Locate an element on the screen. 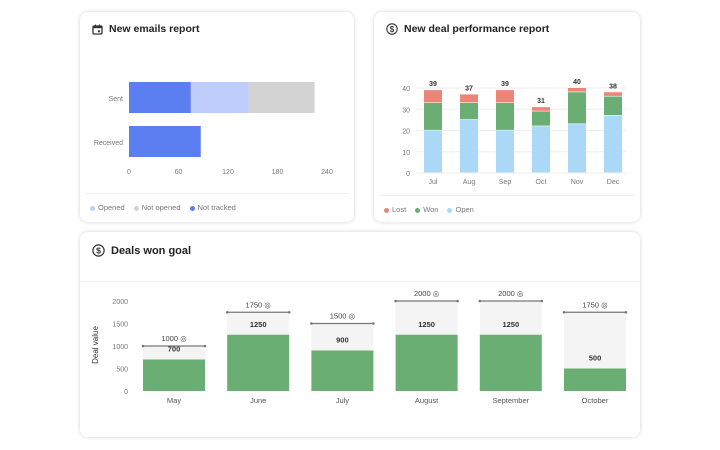 The width and height of the screenshot is (720, 450). y-tick-label: 40 is located at coordinates (406, 89).